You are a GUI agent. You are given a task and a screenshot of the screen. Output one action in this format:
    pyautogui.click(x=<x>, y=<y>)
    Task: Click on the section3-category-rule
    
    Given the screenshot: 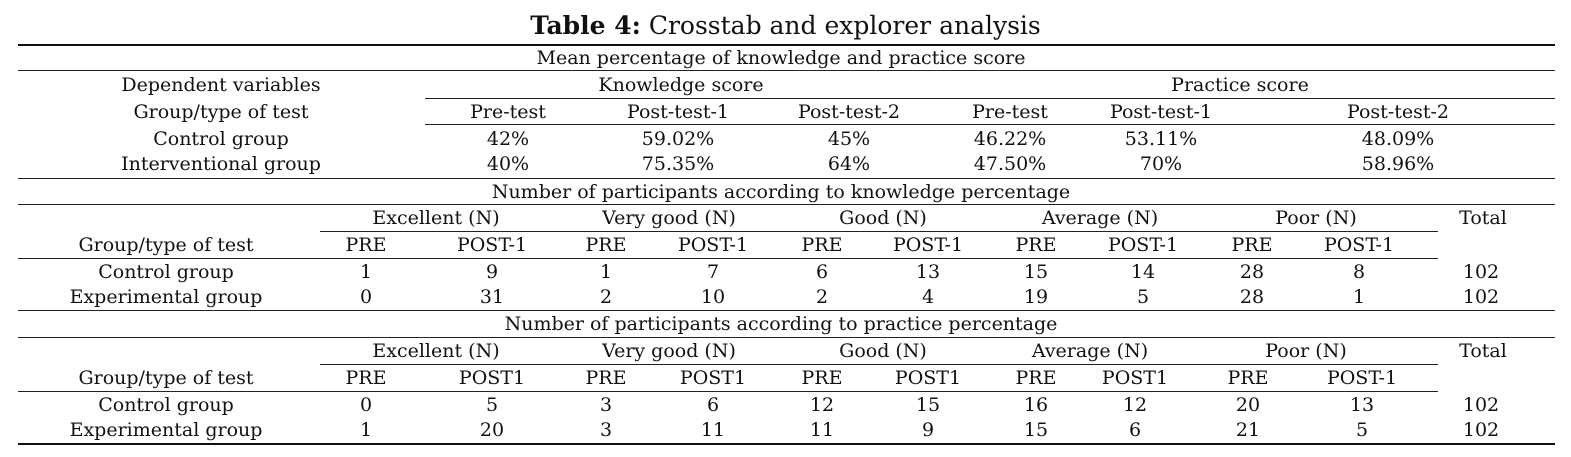 What is the action you would take?
    pyautogui.click(x=879, y=364)
    